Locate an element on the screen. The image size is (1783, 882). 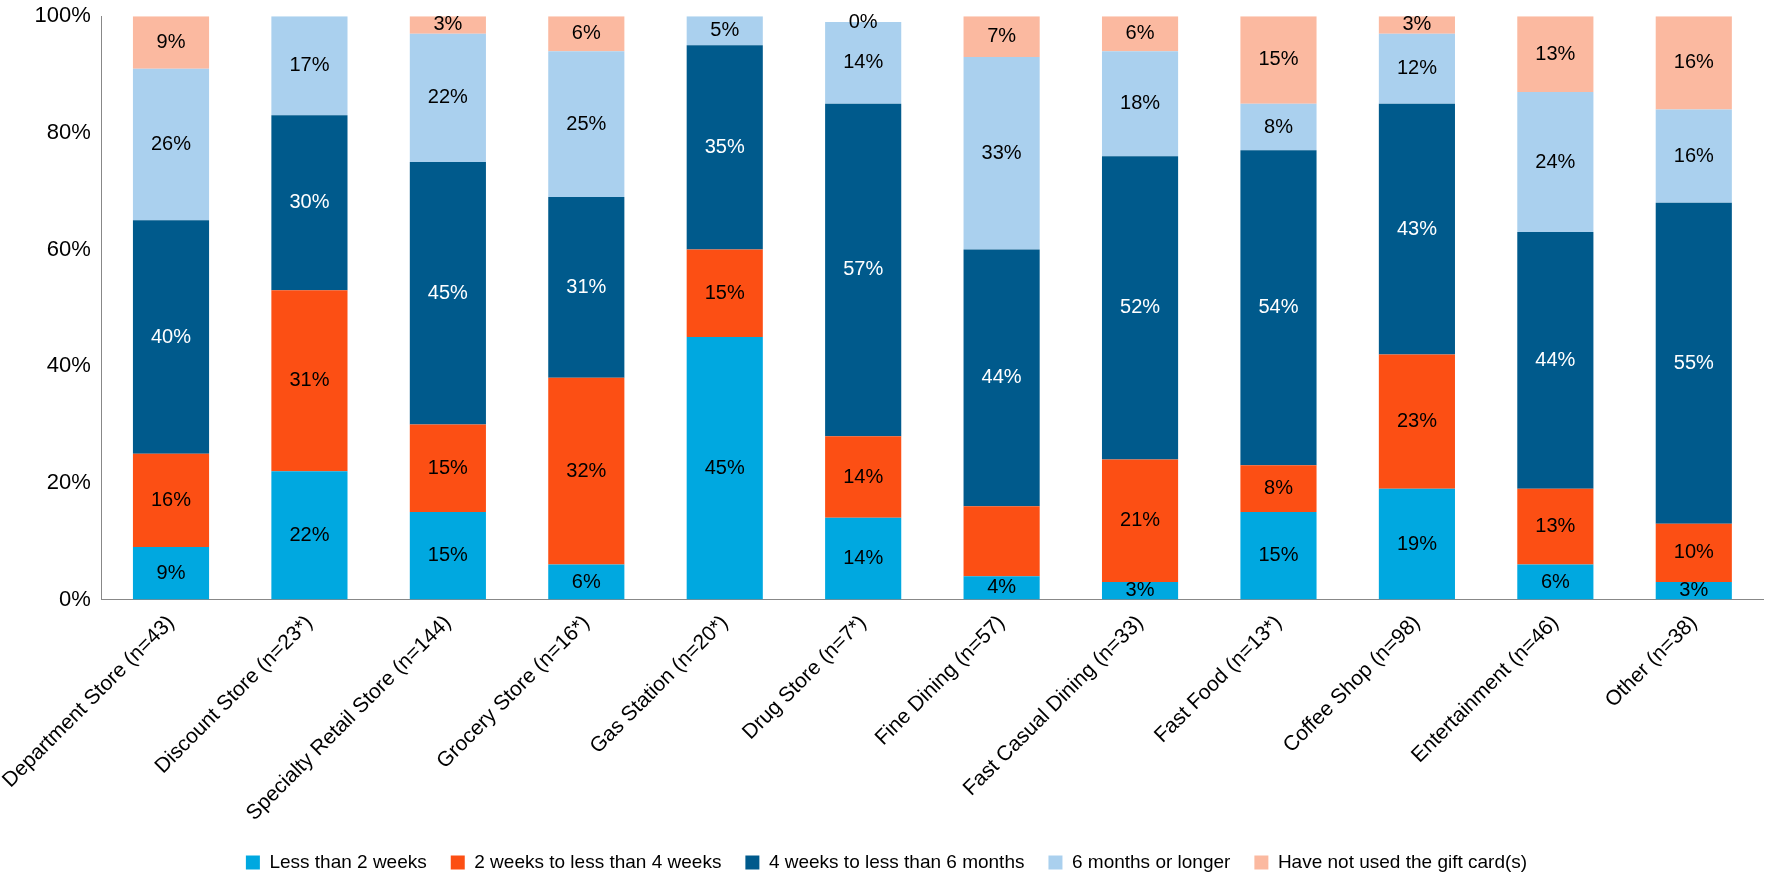
data-label: 43% is located at coordinates (1417, 227).